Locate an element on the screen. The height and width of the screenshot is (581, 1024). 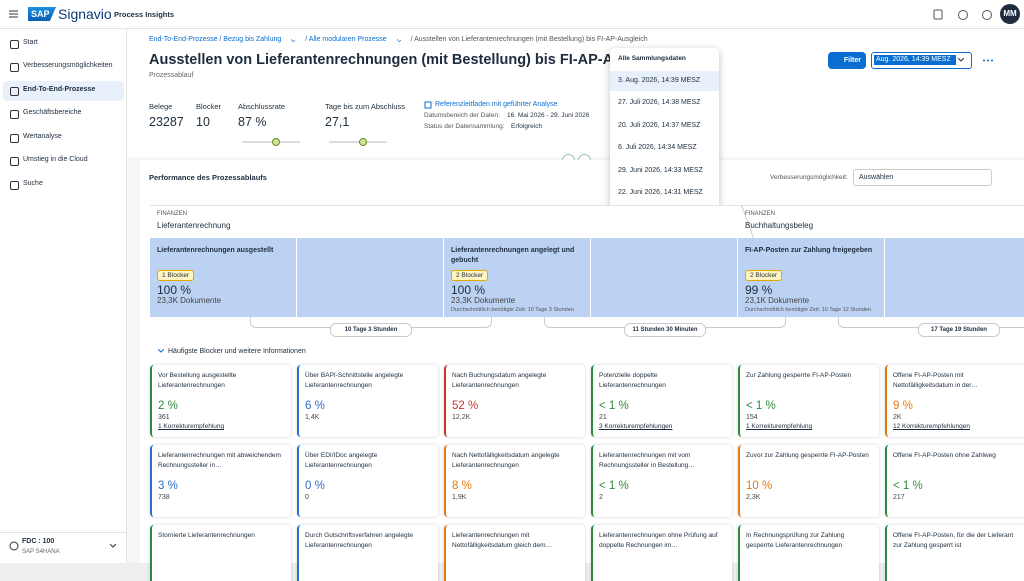
nav-item: Suche is located at coordinates (33, 183).